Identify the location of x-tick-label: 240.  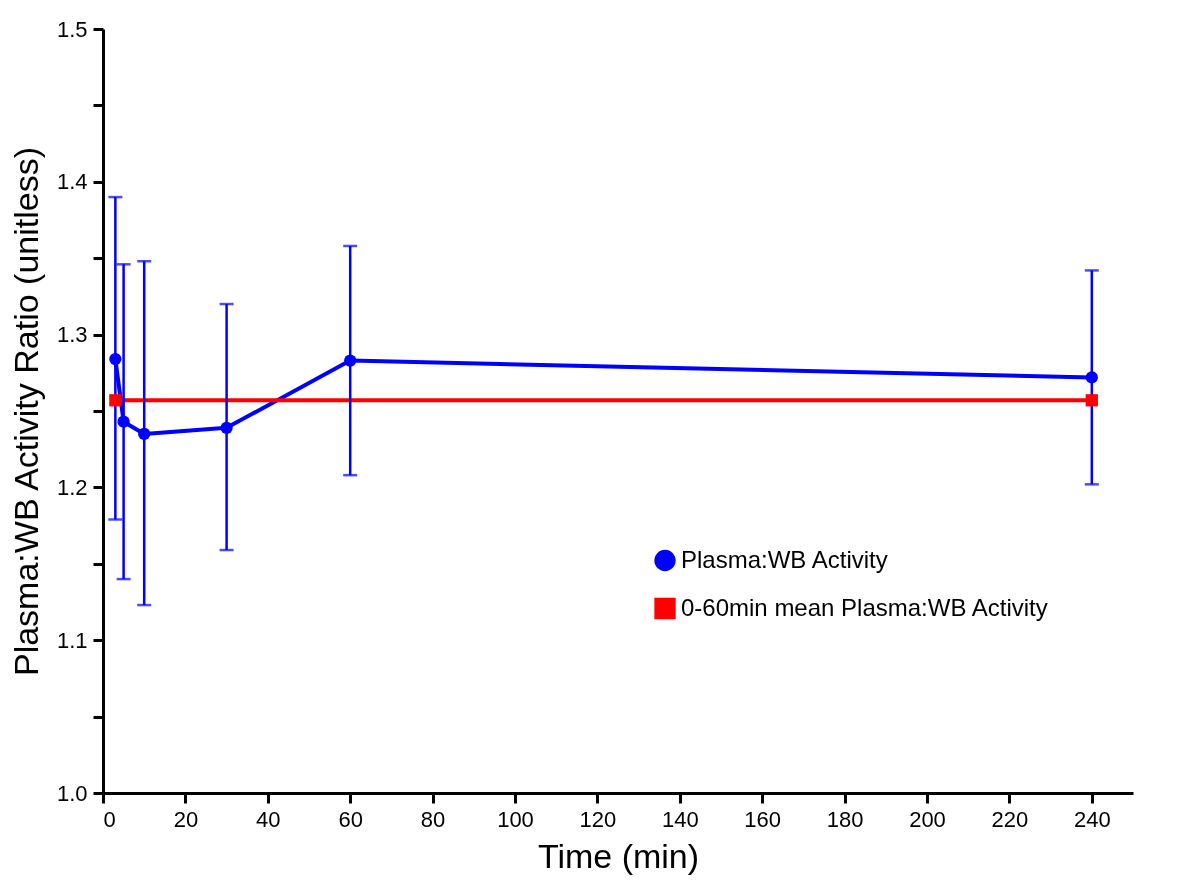
(1092, 819).